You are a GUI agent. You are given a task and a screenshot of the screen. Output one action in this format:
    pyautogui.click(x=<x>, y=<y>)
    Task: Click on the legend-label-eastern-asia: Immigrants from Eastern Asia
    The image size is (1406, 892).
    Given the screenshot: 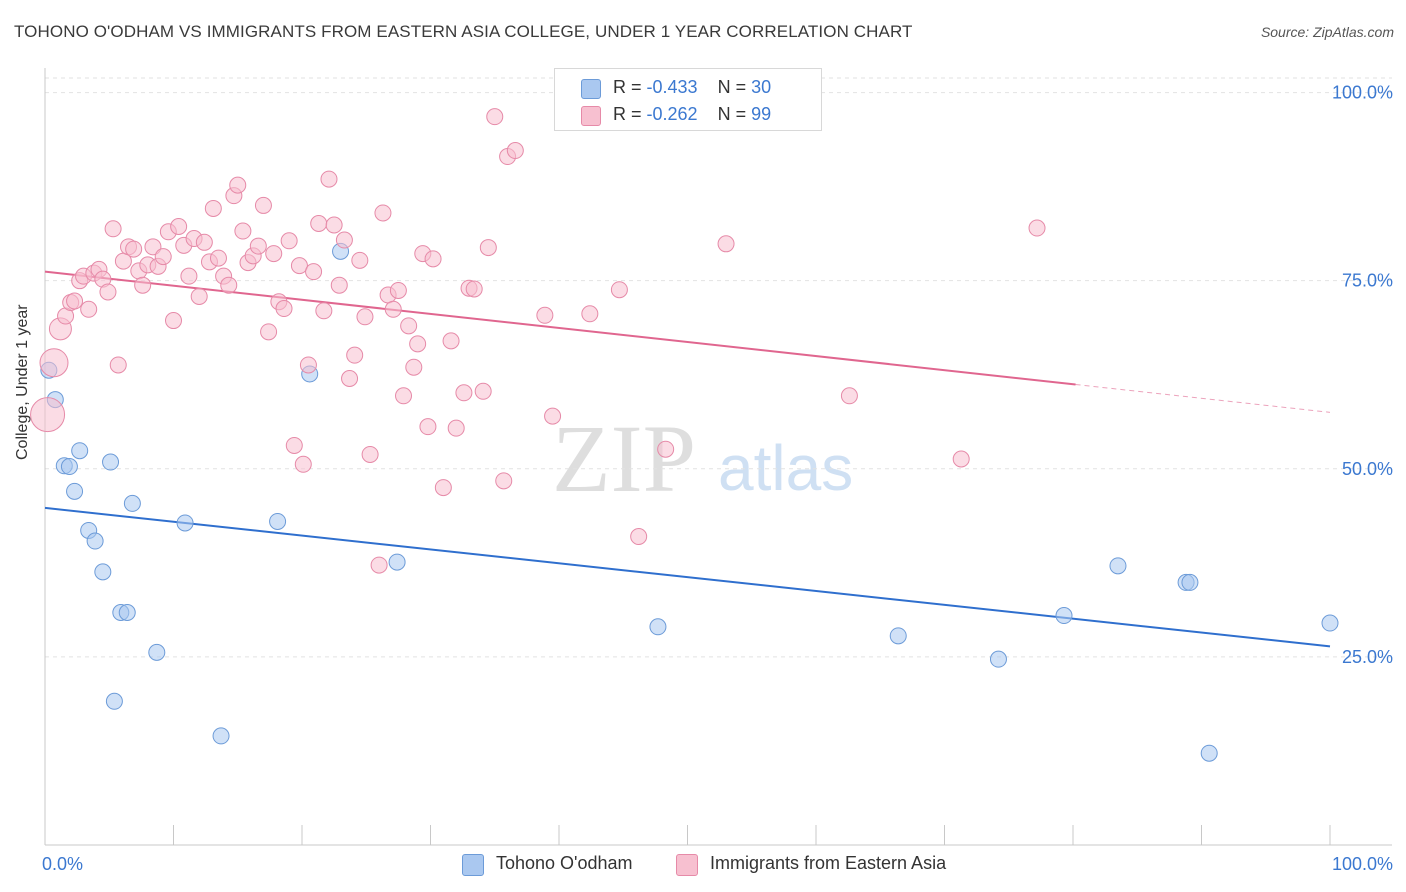 What is the action you would take?
    pyautogui.click(x=828, y=863)
    